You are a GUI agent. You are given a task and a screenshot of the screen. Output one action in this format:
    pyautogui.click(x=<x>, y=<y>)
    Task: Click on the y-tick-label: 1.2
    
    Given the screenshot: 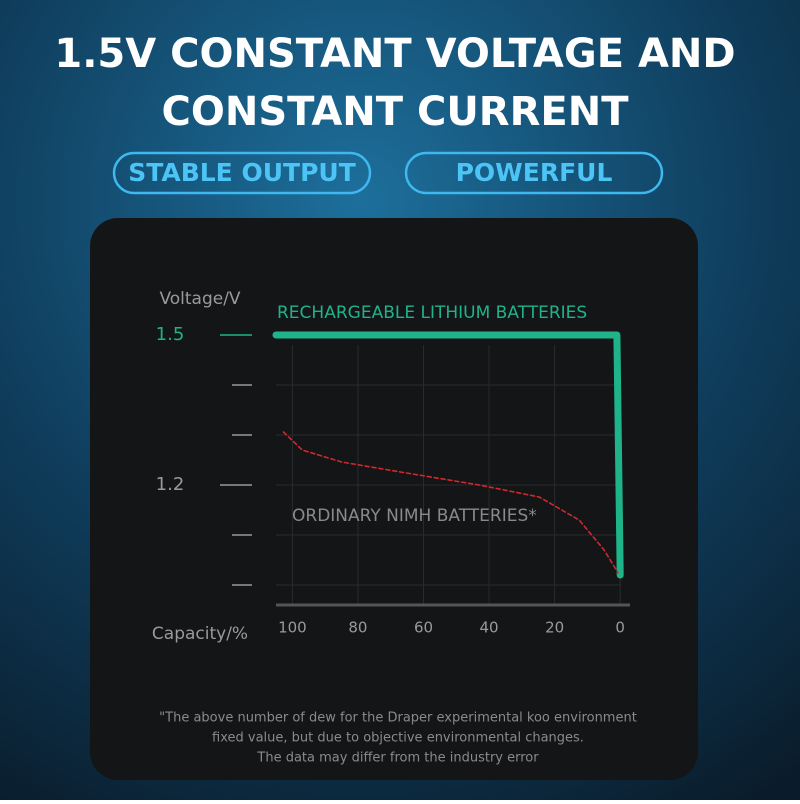 What is the action you would take?
    pyautogui.click(x=170, y=484)
    